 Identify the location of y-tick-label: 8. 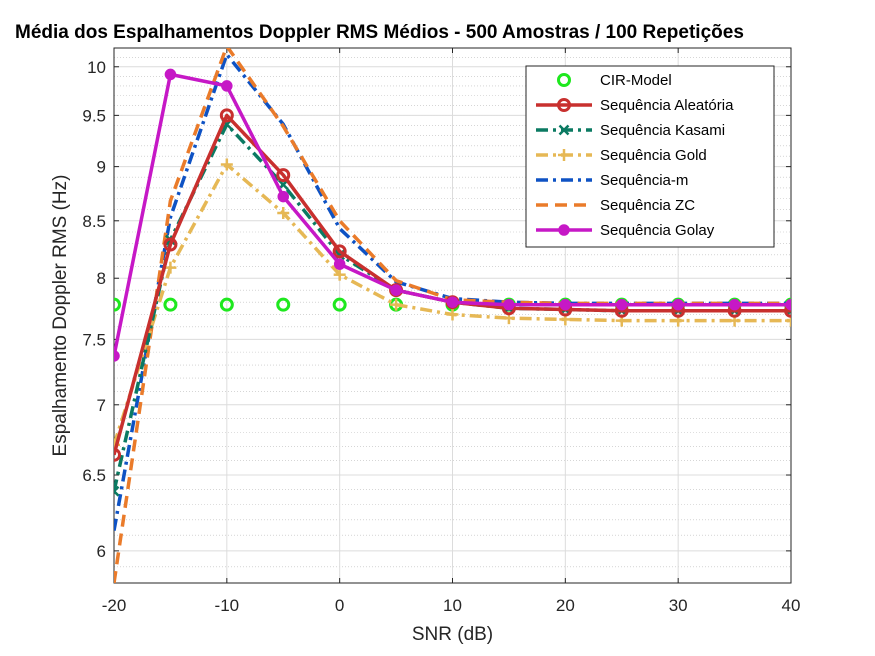
(101, 278).